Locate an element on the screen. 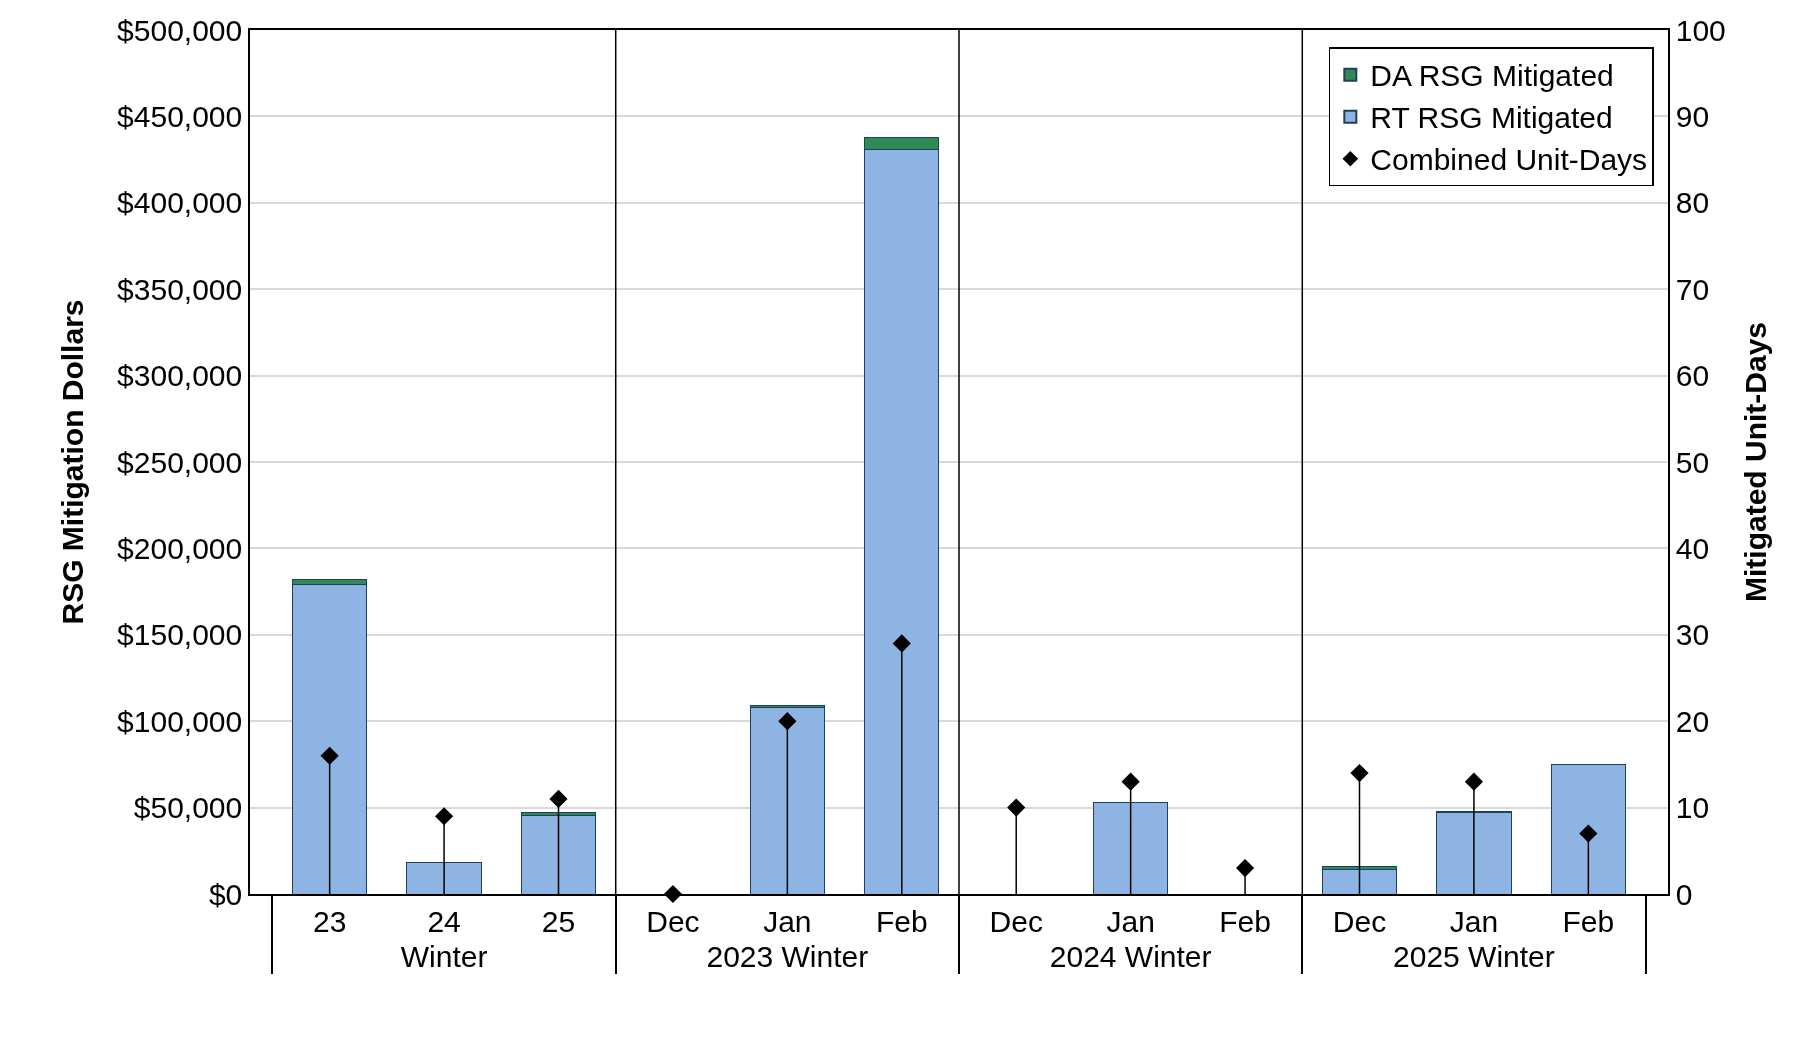  y-tick-label: $250,000 is located at coordinates (180, 462).